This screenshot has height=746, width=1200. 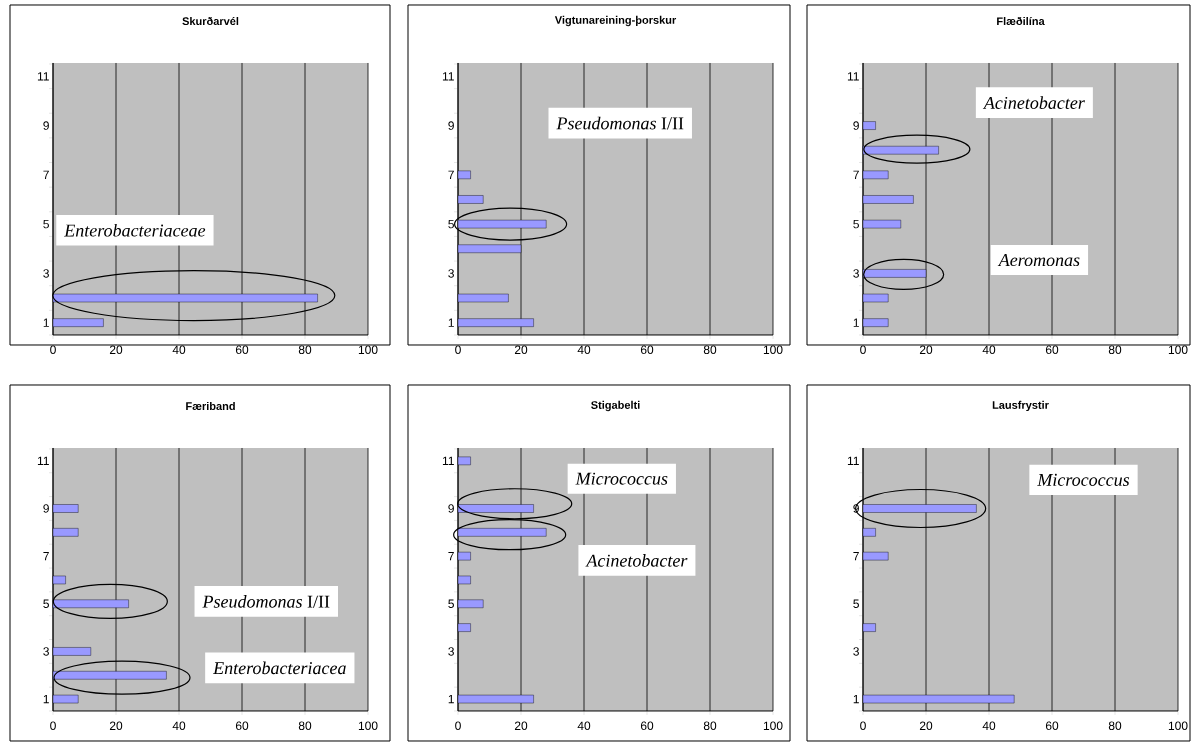 I want to click on chart-title: Vigtunareining-þorskur, so click(x=615, y=21).